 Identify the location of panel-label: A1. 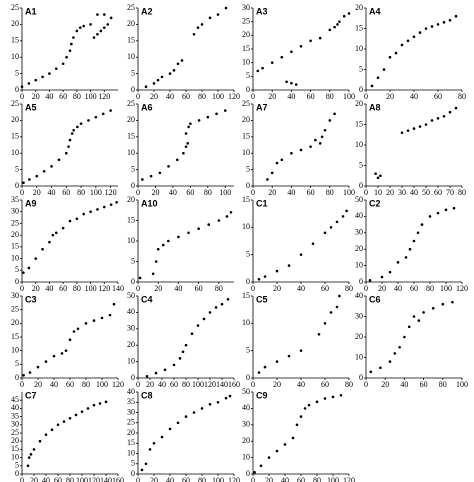
(31, 11).